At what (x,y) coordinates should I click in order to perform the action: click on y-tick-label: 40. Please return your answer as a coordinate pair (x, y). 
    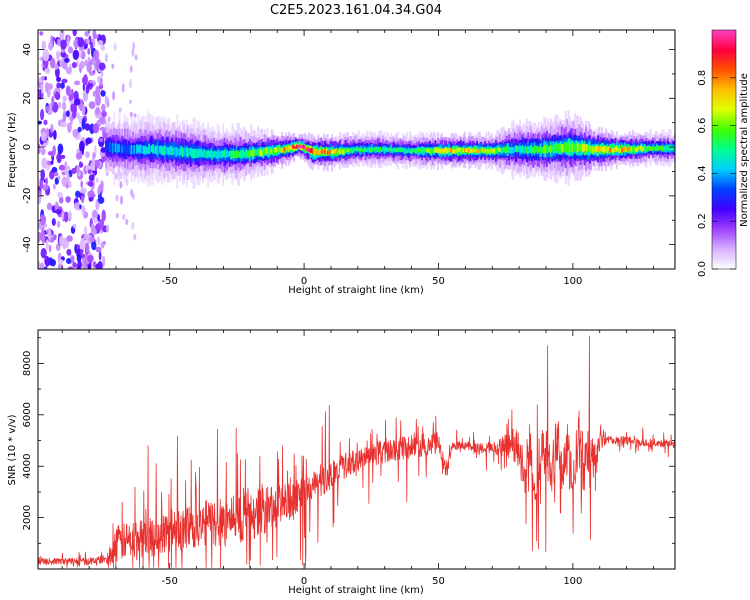
    Looking at the image, I should click on (27, 49).